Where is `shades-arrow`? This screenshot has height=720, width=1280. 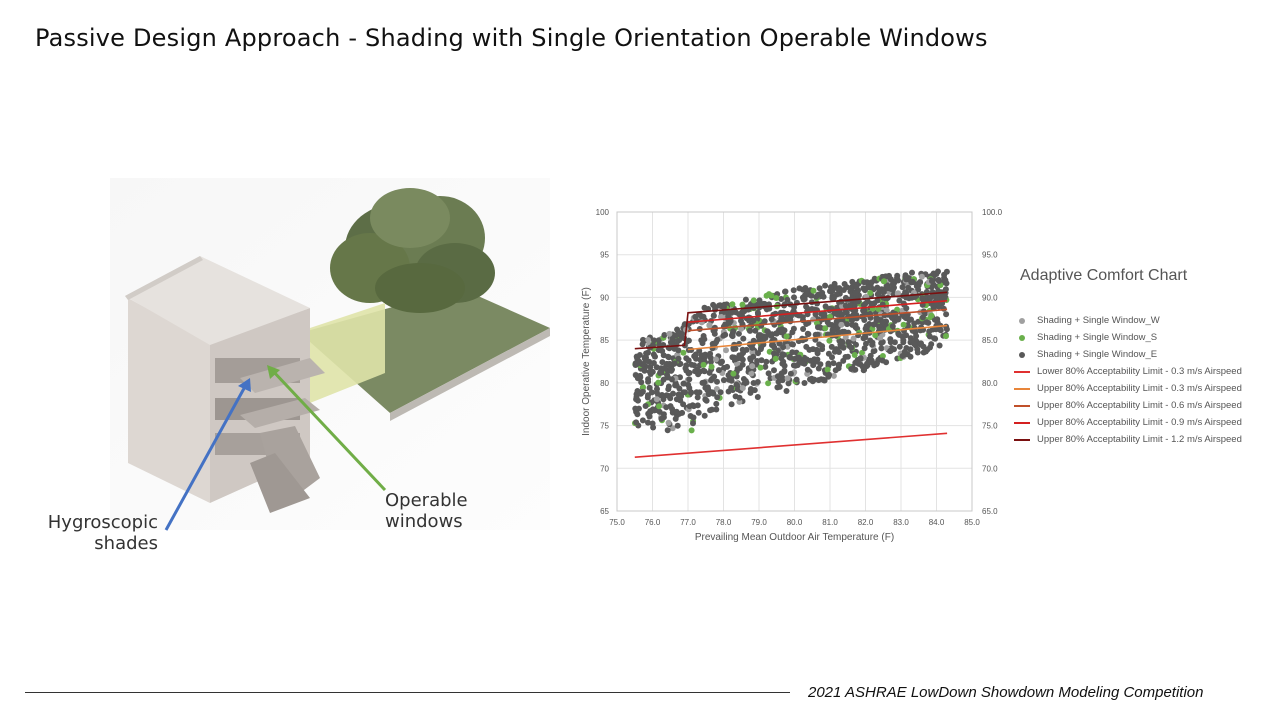 shades-arrow is located at coordinates (206, 456).